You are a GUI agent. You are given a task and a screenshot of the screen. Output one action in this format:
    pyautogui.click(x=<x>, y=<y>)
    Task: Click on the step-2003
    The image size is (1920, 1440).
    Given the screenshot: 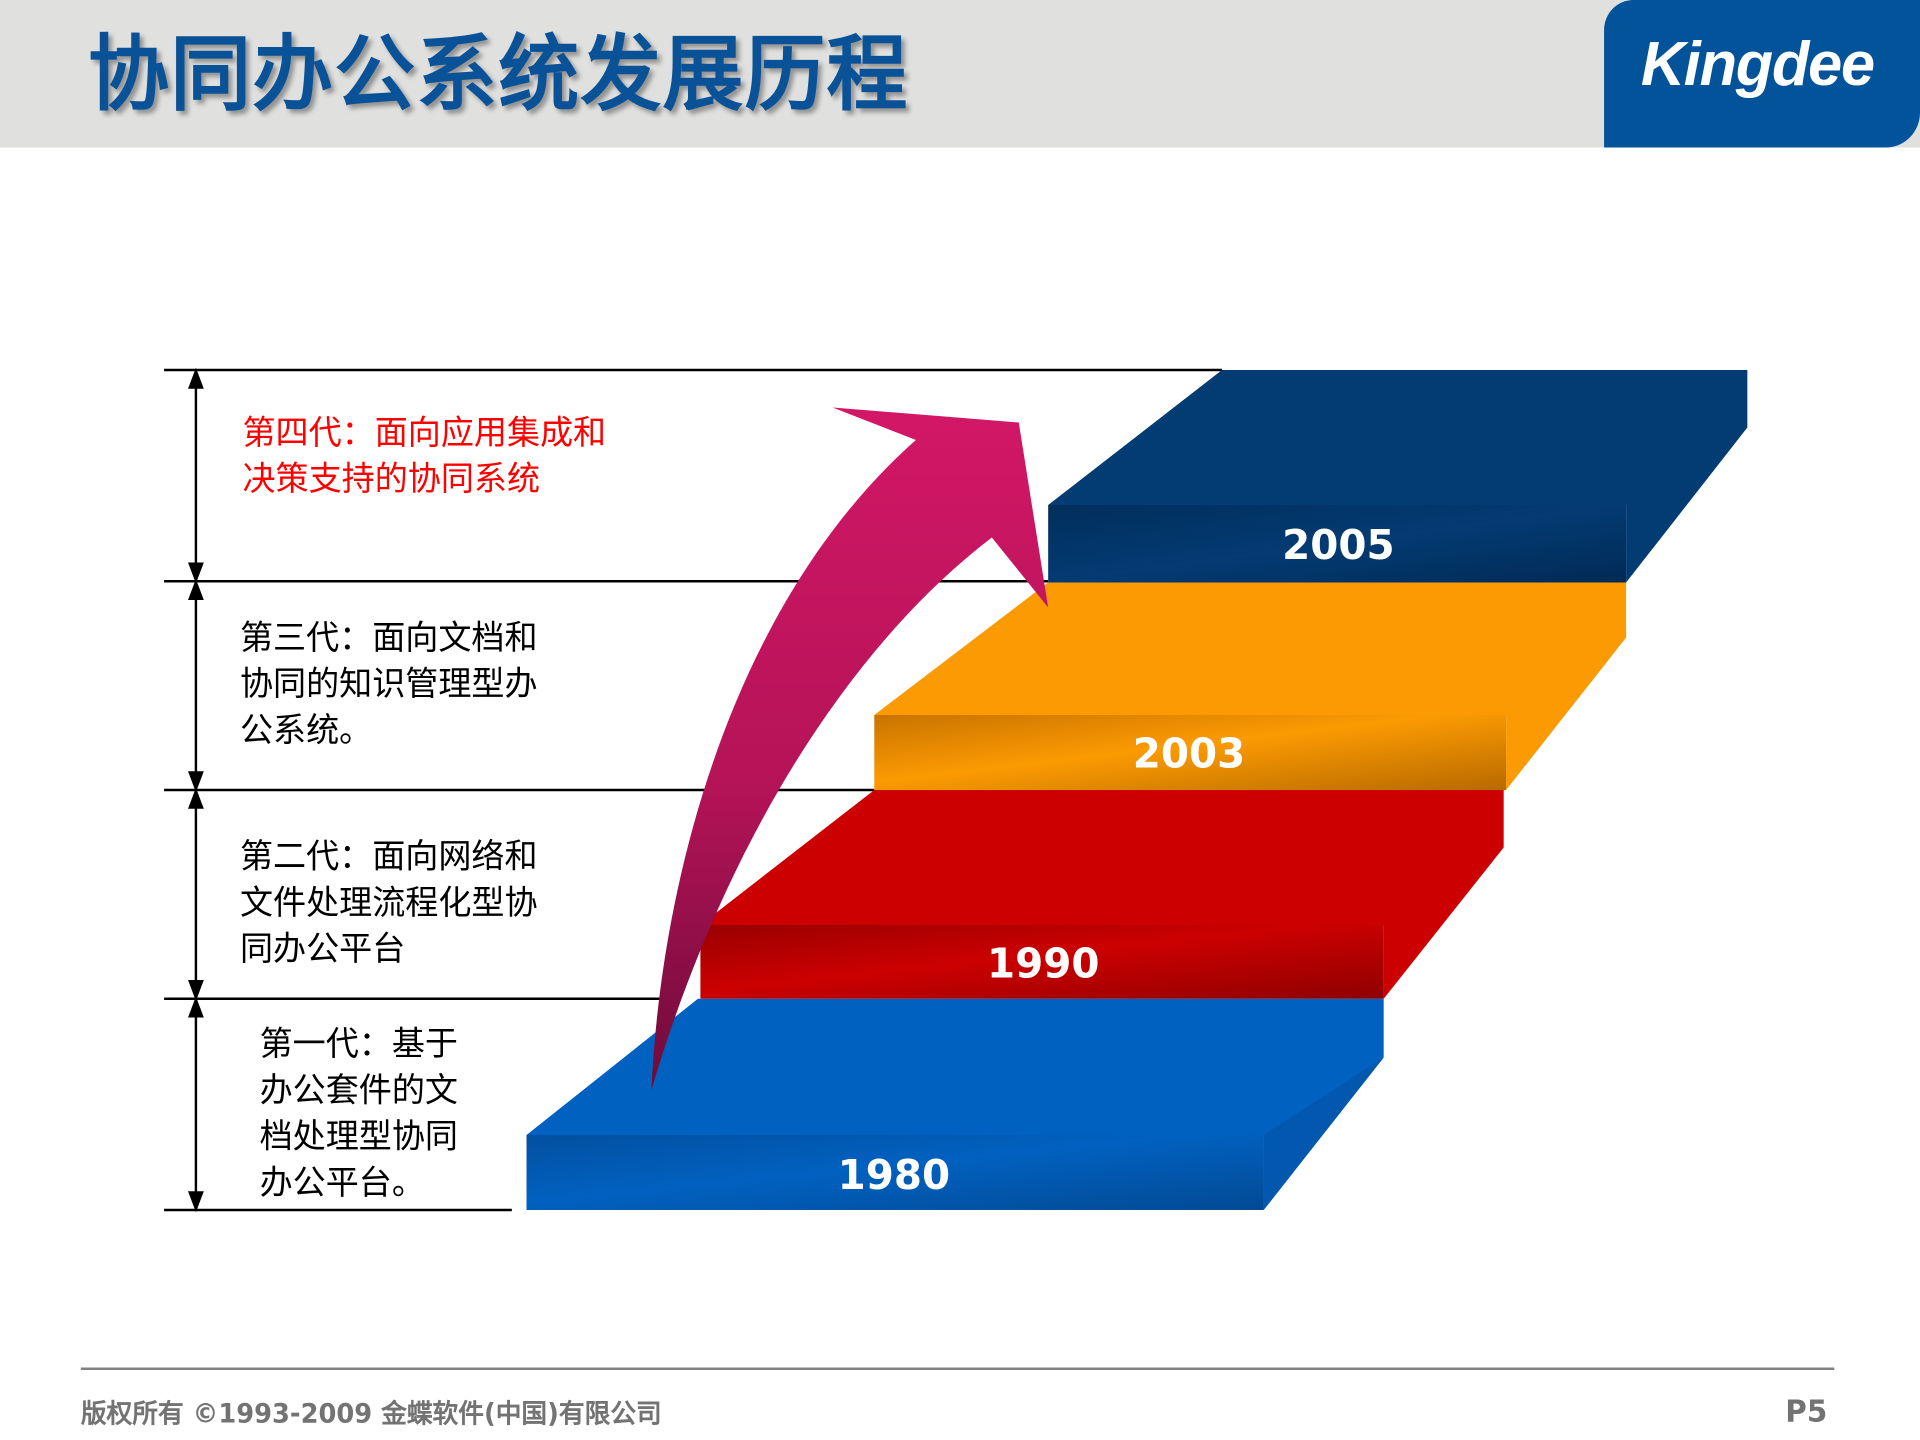 What is the action you would take?
    pyautogui.click(x=1250, y=686)
    